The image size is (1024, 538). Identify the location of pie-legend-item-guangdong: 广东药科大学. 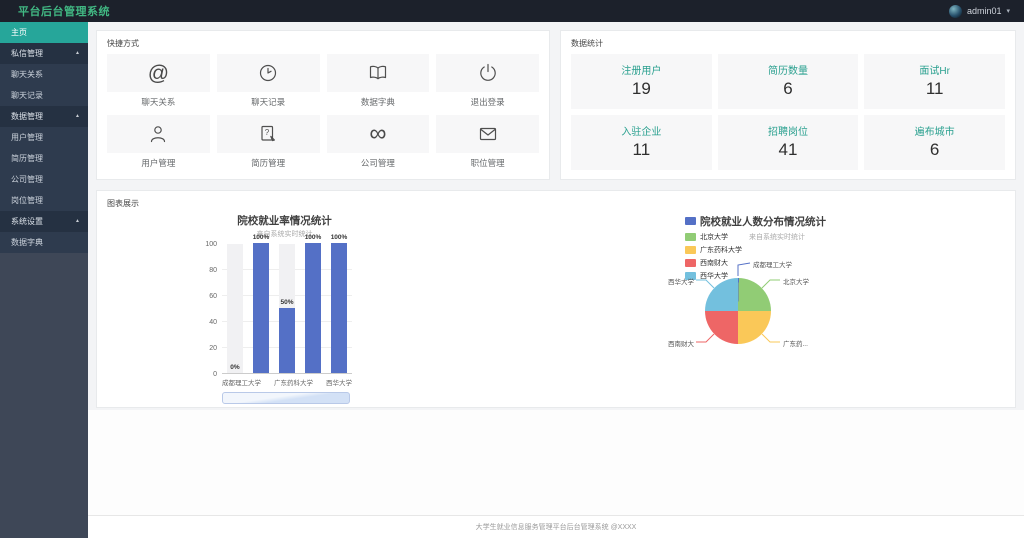
(755, 250).